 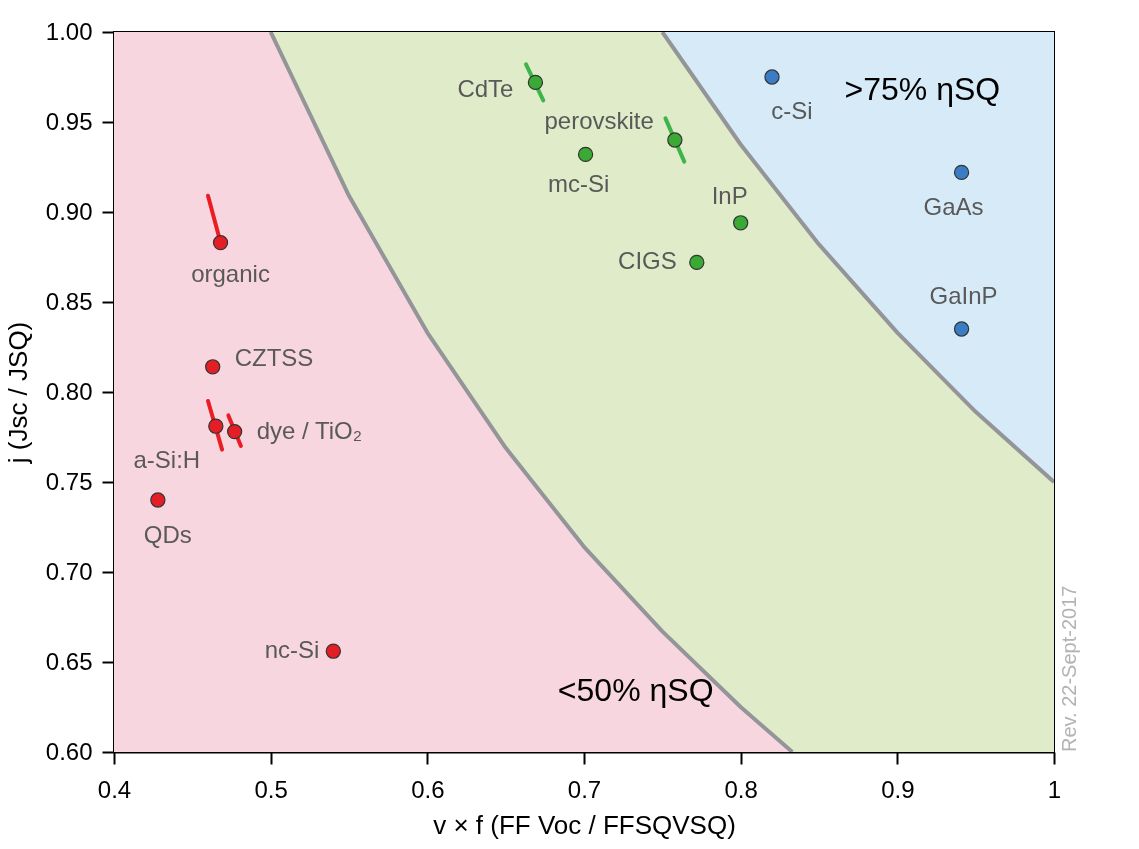 What do you see at coordinates (271, 789) in the screenshot?
I see `x-tick-label: 0.5` at bounding box center [271, 789].